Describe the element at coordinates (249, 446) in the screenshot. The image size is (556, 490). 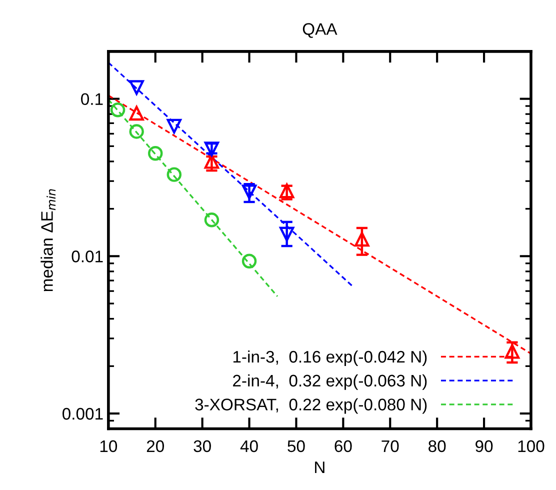
I see `x-tick-label: 40` at that location.